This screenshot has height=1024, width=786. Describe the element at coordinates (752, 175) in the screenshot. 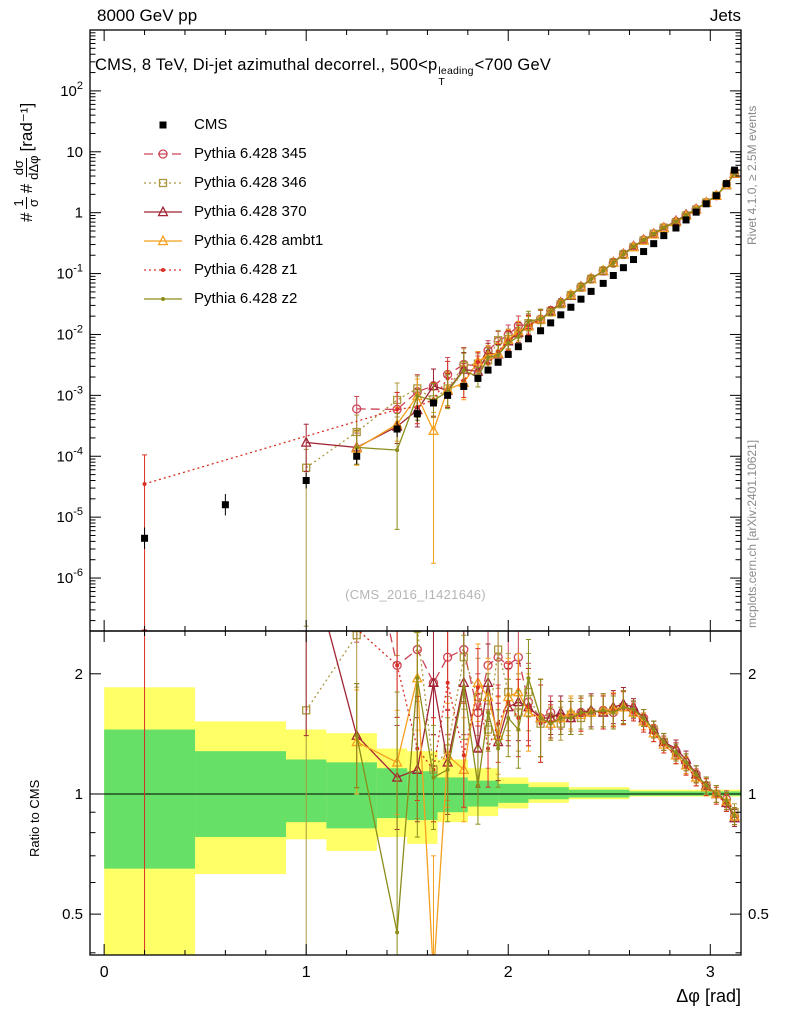

I see `rivet-version-note: Rivet 4.1.0, ≥ 2.5M events` at that location.